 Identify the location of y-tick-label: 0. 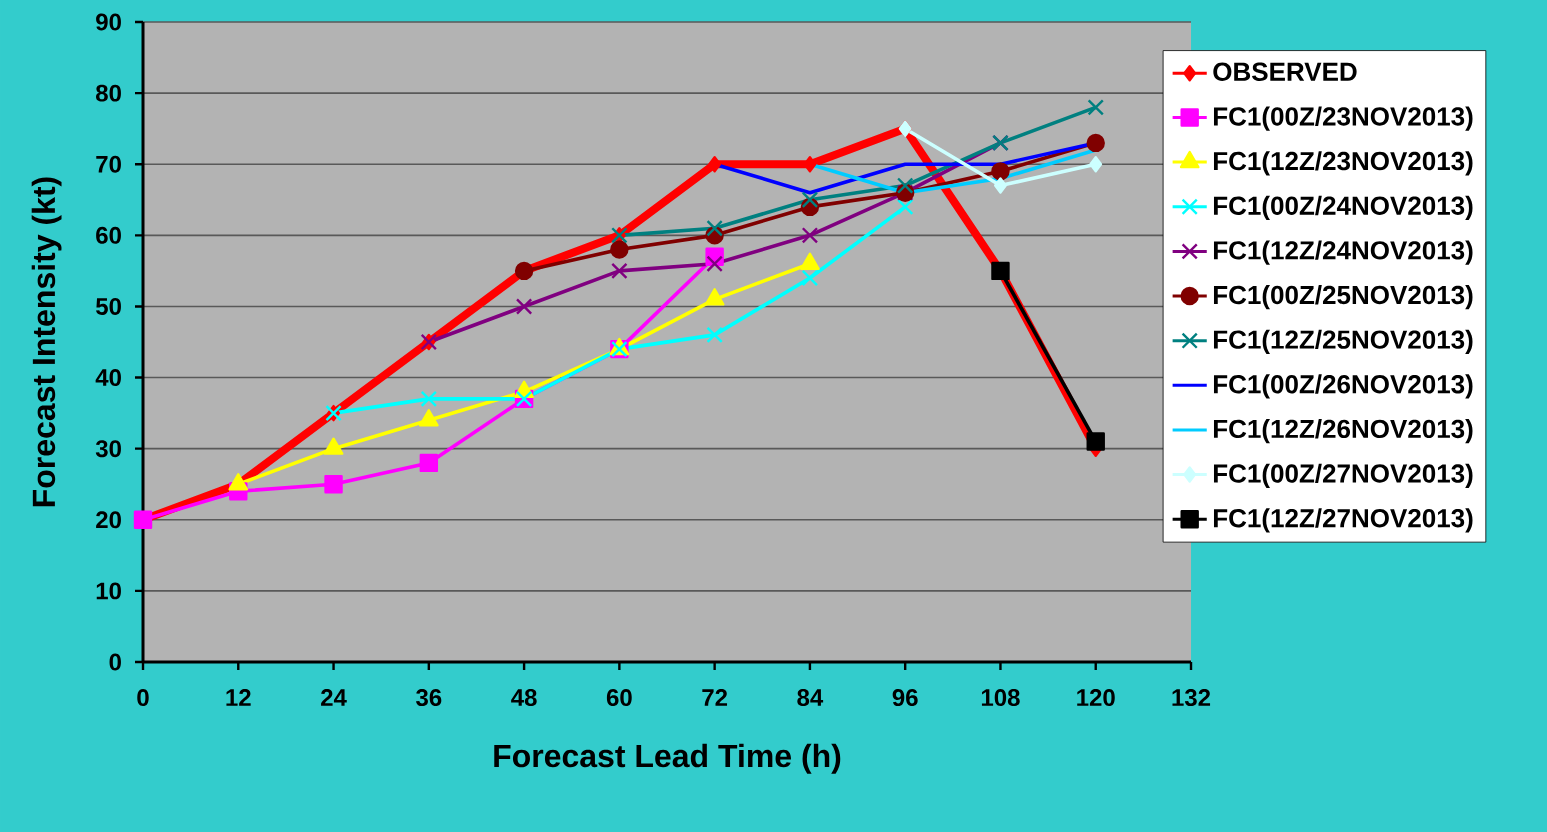
(115, 662).